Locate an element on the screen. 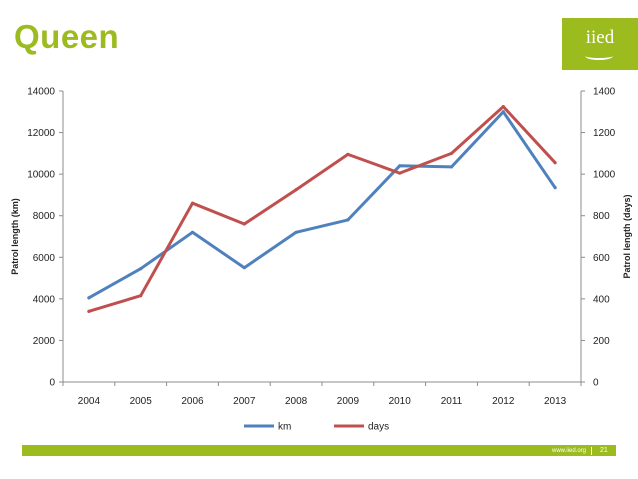  left-tick-label: 10000 is located at coordinates (41, 175).